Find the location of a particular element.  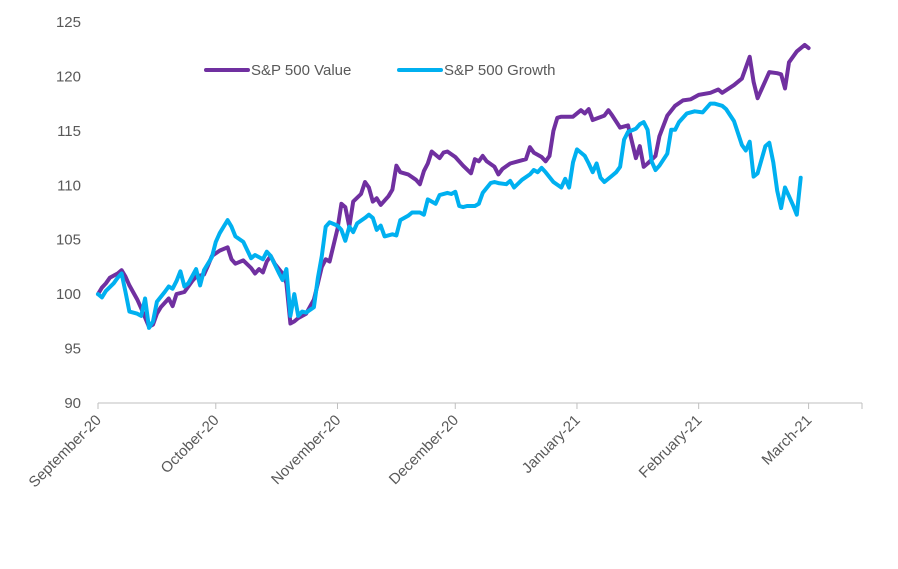

y-tick-label: 100 is located at coordinates (68, 294).